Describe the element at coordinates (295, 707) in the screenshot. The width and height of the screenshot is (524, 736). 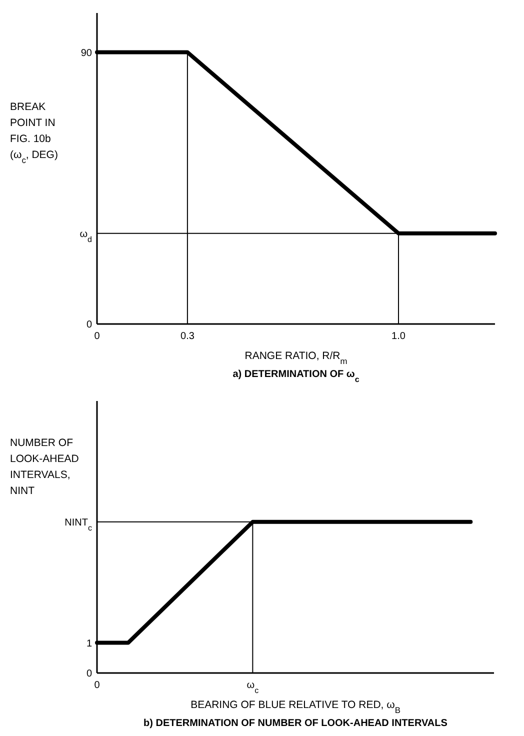
I see `x-axis-title: BEARING OF BLUE RELATIVE TO RED, ω$_{B}$` at that location.